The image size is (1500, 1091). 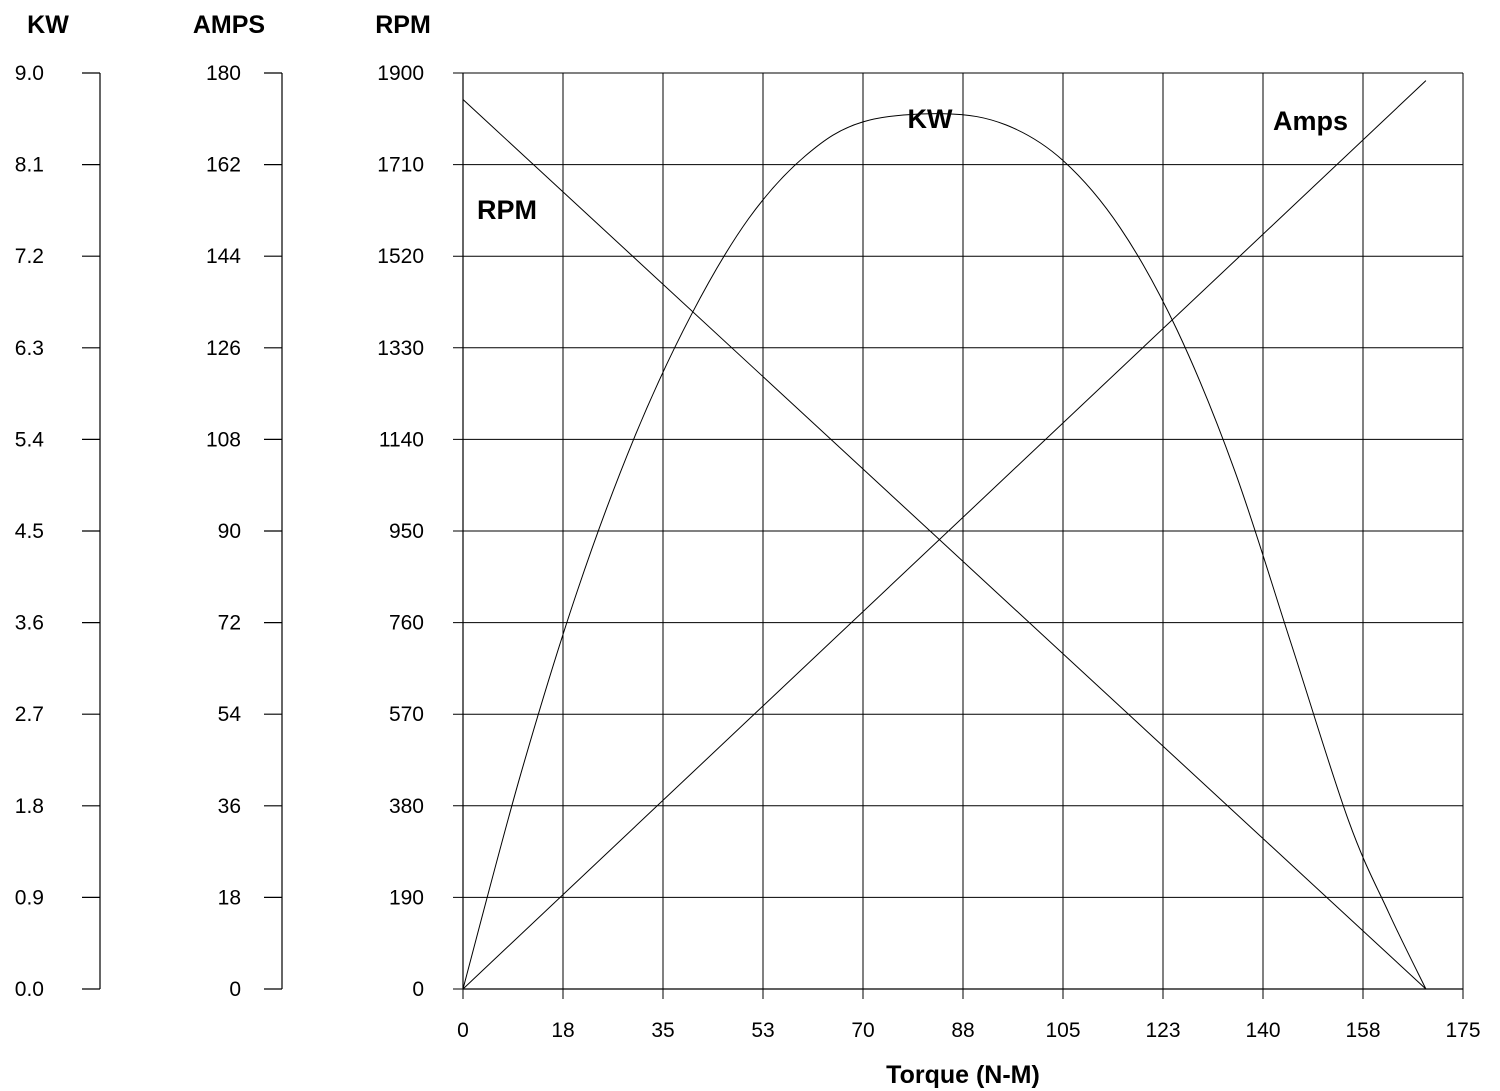 I want to click on rpm-tick-label: 1330, so click(x=400, y=348).